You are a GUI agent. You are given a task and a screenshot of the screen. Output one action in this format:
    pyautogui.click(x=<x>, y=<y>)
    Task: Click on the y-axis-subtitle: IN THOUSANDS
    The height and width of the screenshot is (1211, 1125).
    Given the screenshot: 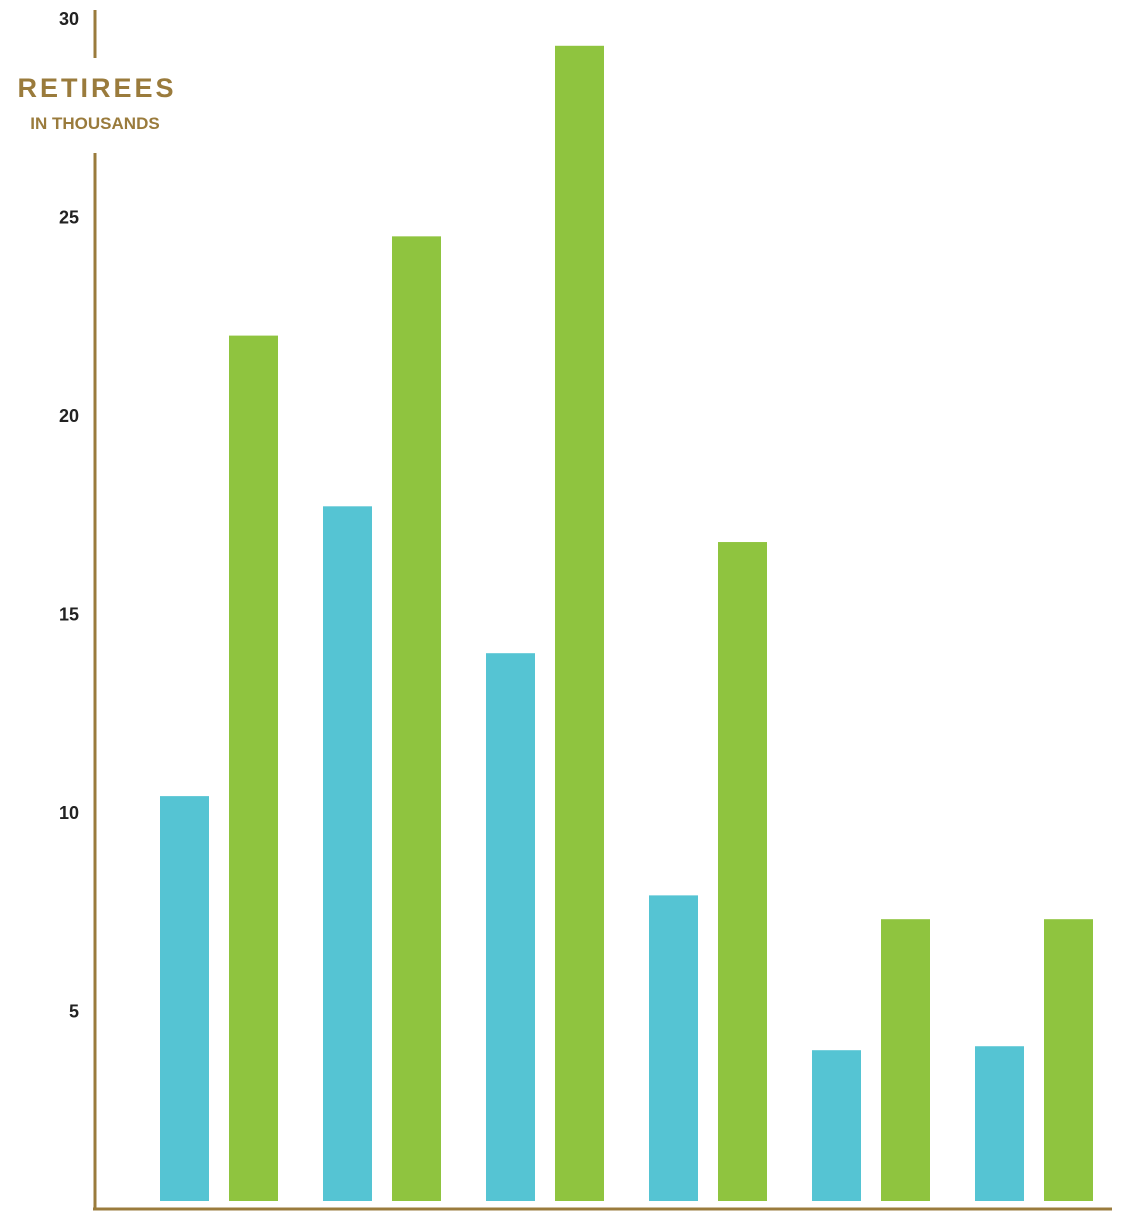 What is the action you would take?
    pyautogui.click(x=94, y=123)
    